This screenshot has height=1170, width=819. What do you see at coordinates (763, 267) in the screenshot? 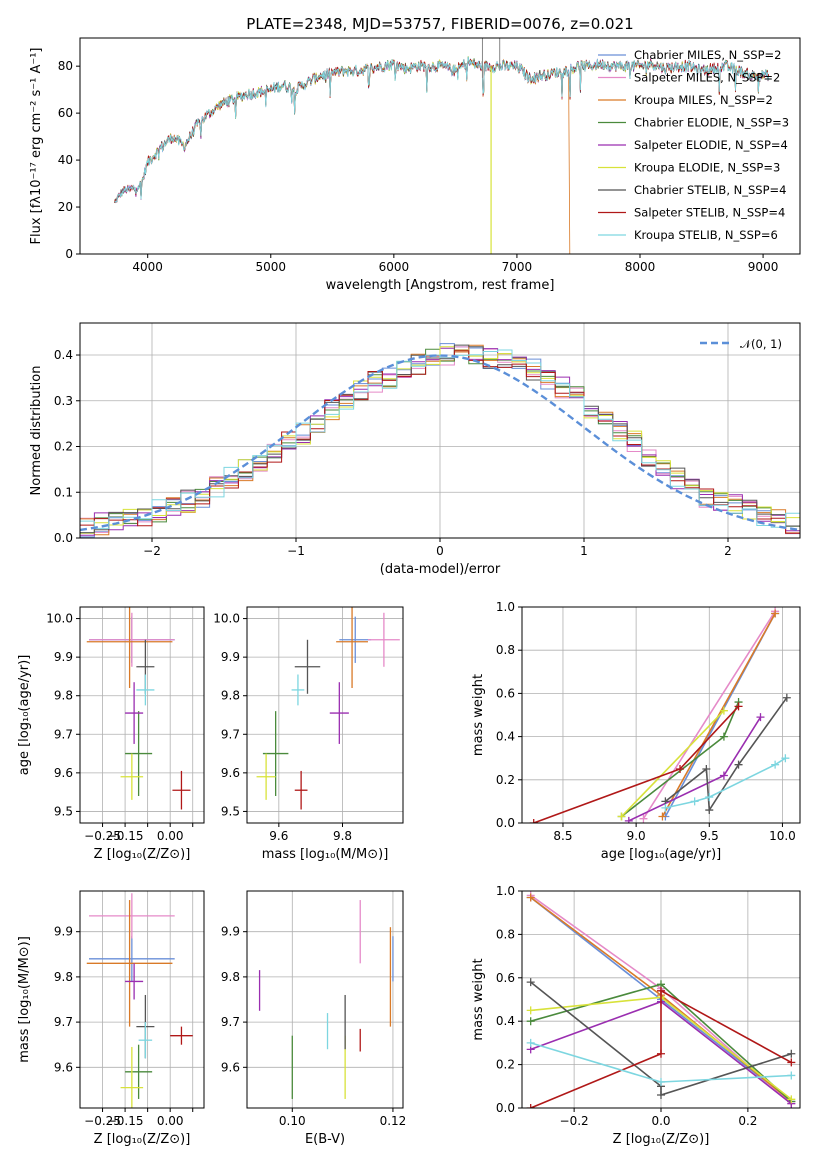
I see `x-tick-label: 9000` at bounding box center [763, 267].